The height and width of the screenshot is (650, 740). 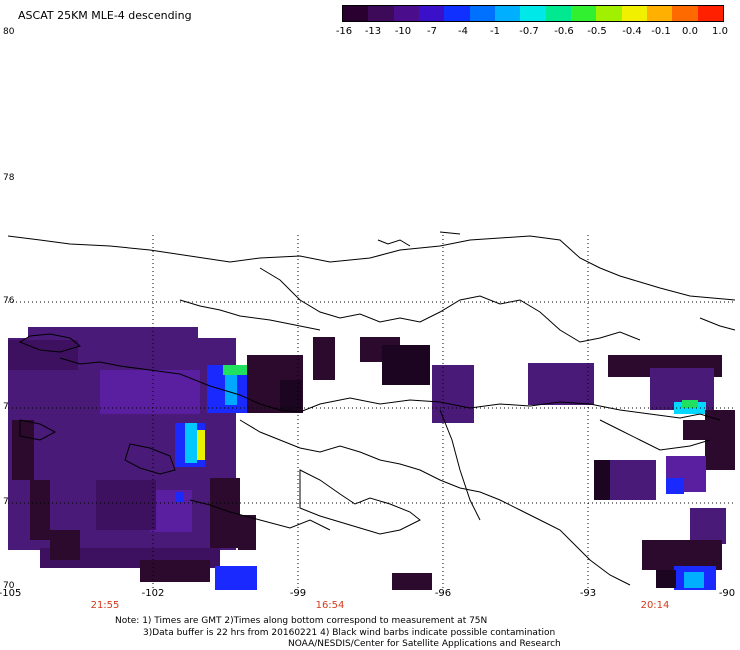 What do you see at coordinates (9, 178) in the screenshot?
I see `lat-label: 78` at bounding box center [9, 178].